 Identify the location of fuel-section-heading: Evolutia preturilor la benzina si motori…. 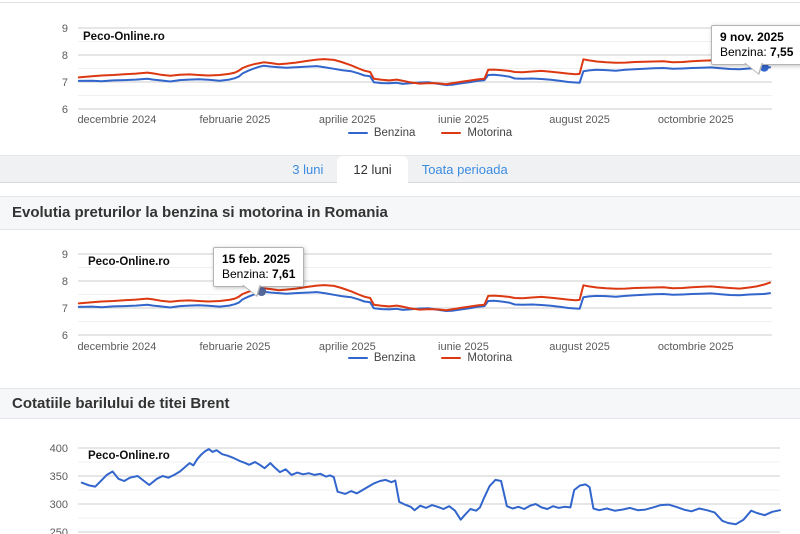
(400, 213).